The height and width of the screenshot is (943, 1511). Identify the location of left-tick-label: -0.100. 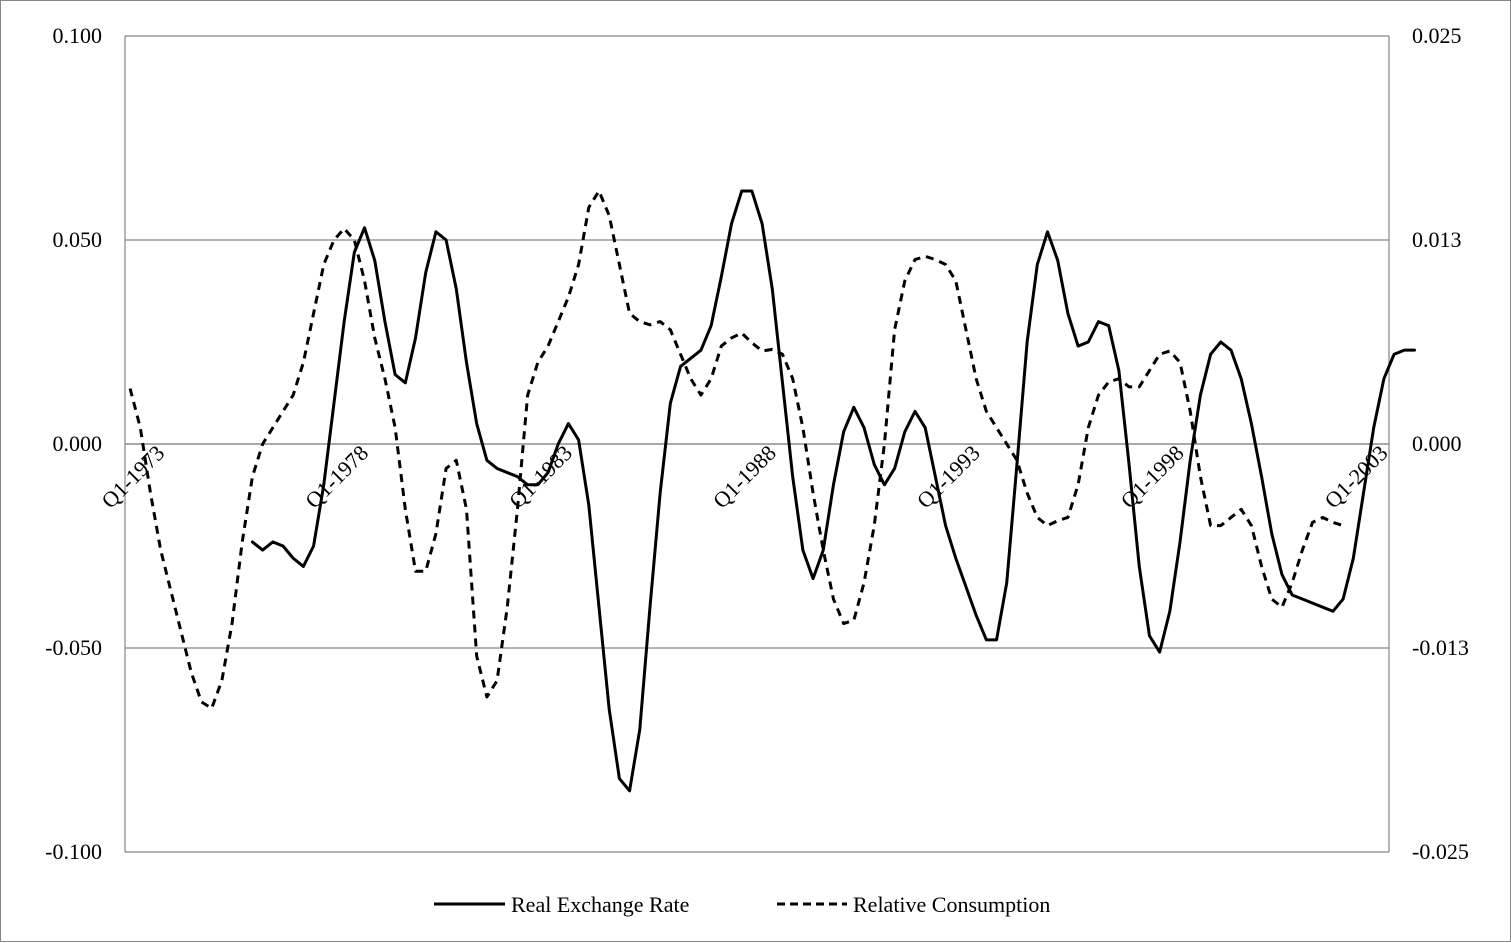
(73, 851).